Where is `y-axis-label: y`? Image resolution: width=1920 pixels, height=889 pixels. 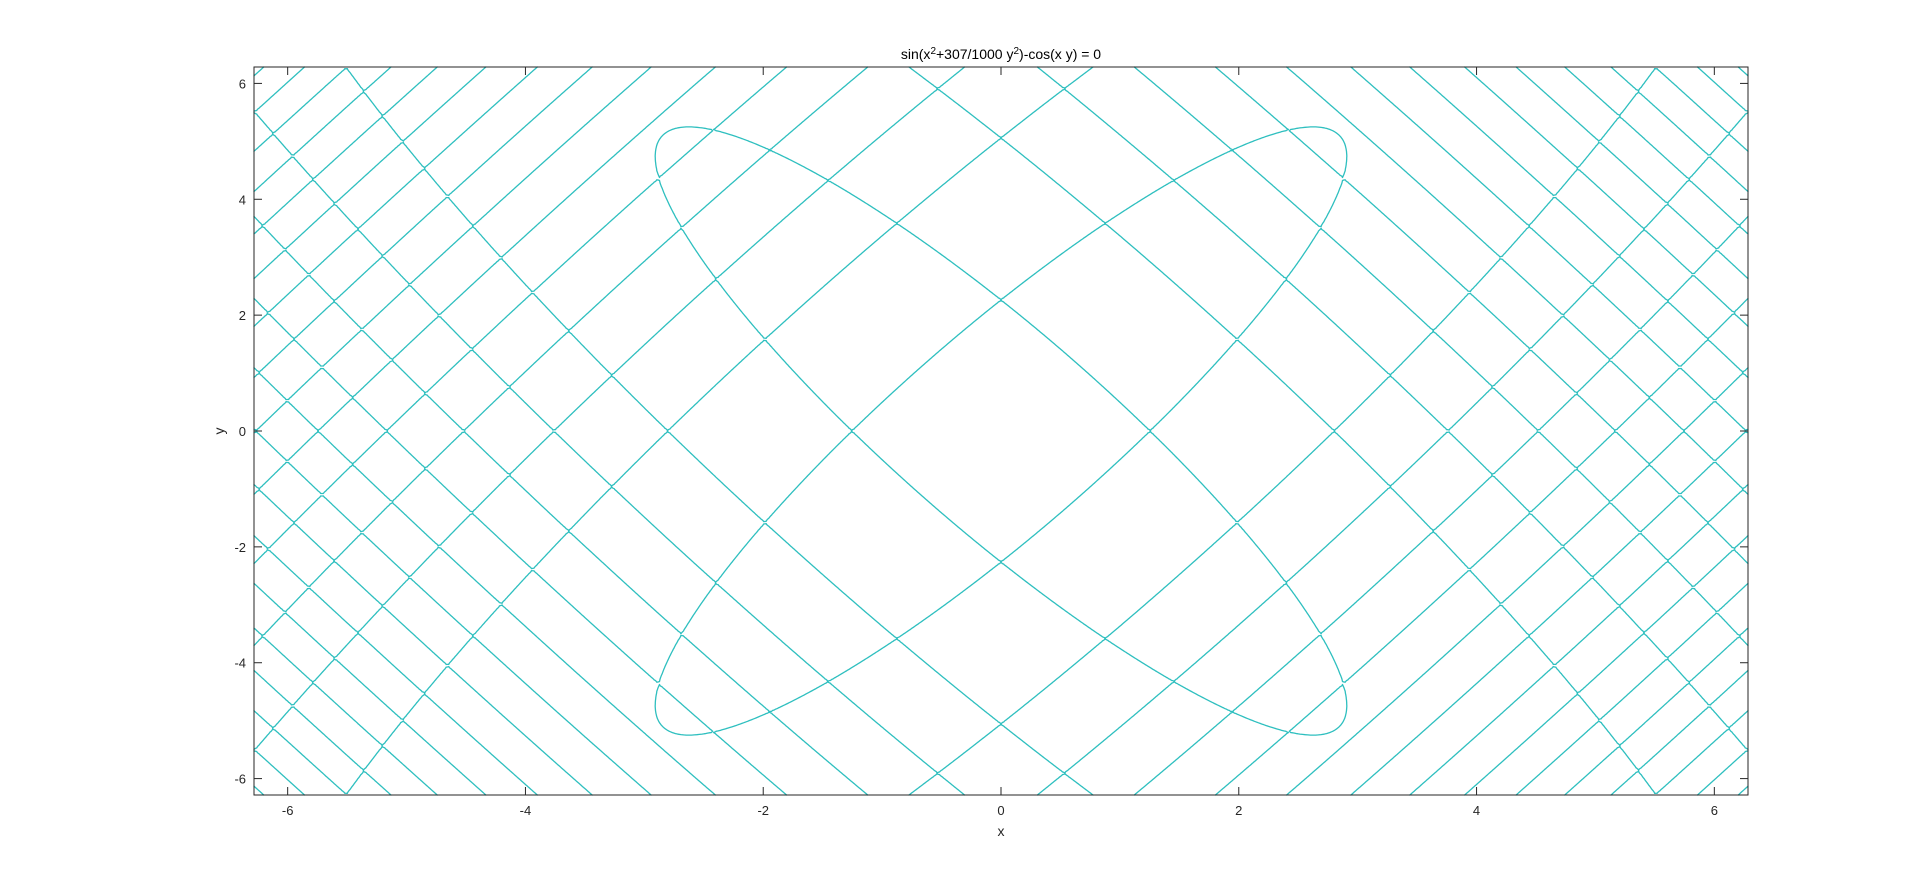 y-axis-label: y is located at coordinates (219, 431).